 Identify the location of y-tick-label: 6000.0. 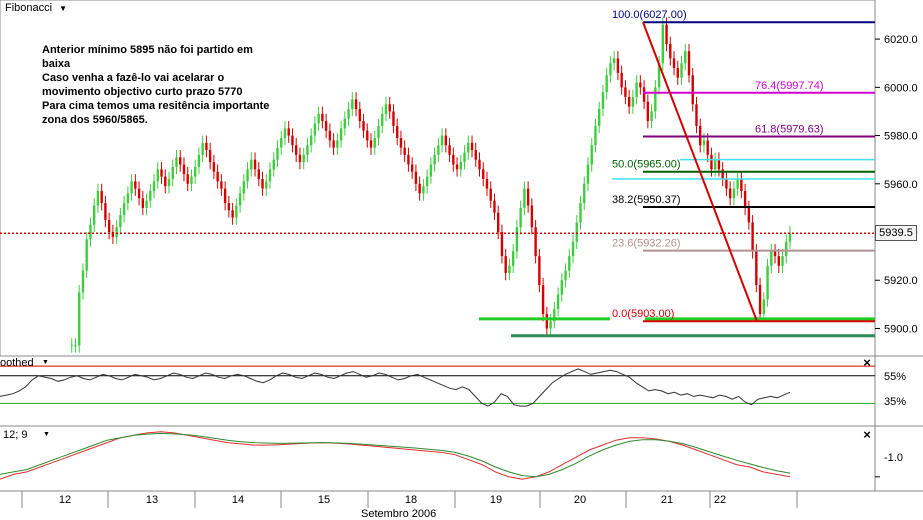
(901, 88).